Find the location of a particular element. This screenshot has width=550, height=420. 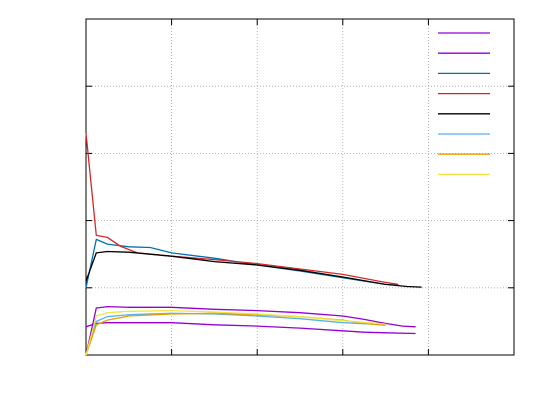

legend is located at coordinates (464, 104).